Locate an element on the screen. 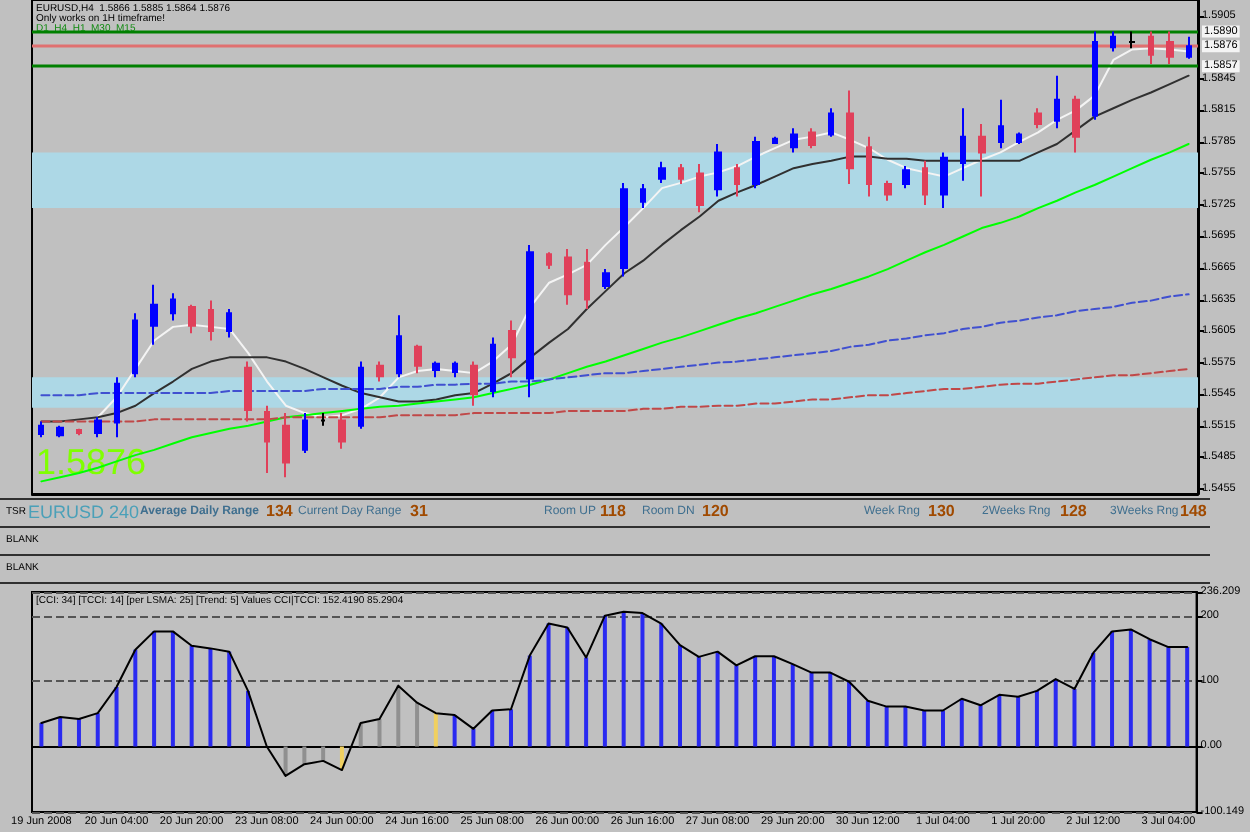  text: 118 is located at coordinates (613, 511).